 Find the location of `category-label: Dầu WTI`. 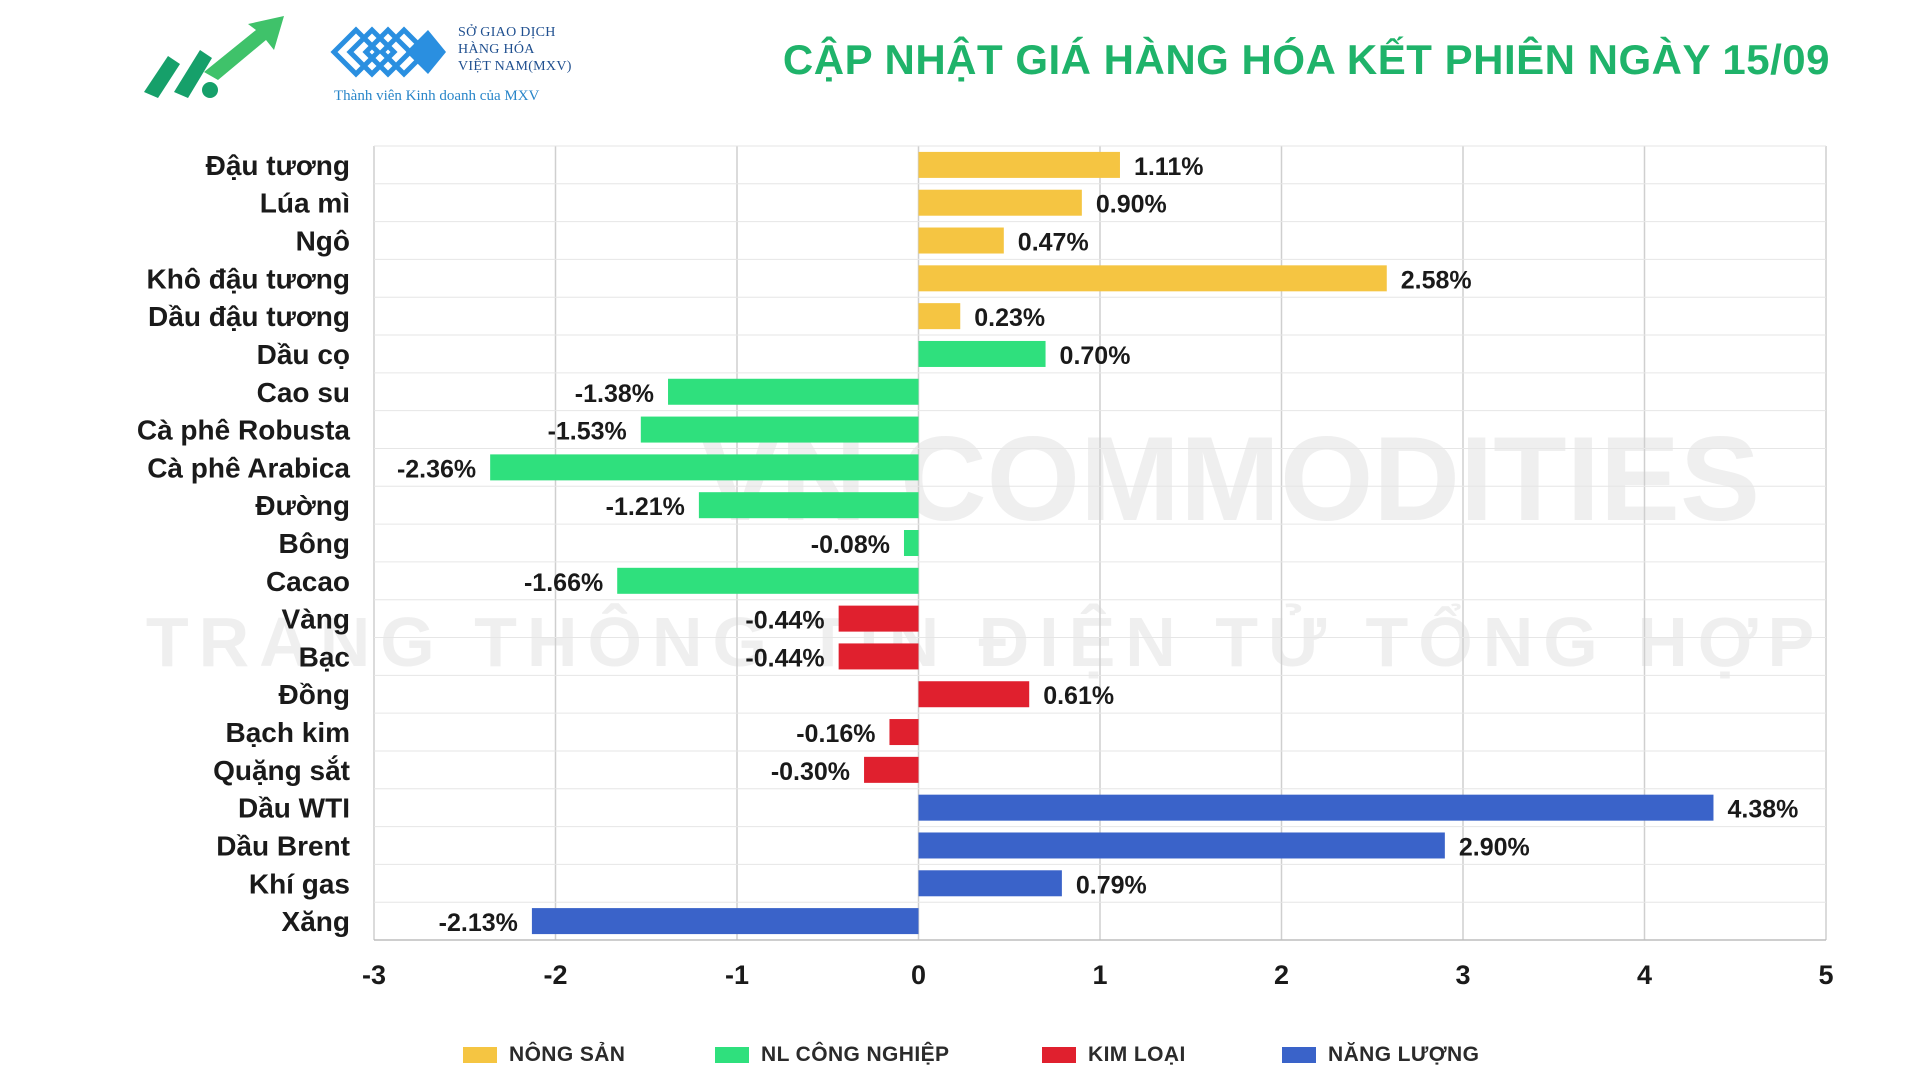

category-label: Dầu WTI is located at coordinates (294, 808).